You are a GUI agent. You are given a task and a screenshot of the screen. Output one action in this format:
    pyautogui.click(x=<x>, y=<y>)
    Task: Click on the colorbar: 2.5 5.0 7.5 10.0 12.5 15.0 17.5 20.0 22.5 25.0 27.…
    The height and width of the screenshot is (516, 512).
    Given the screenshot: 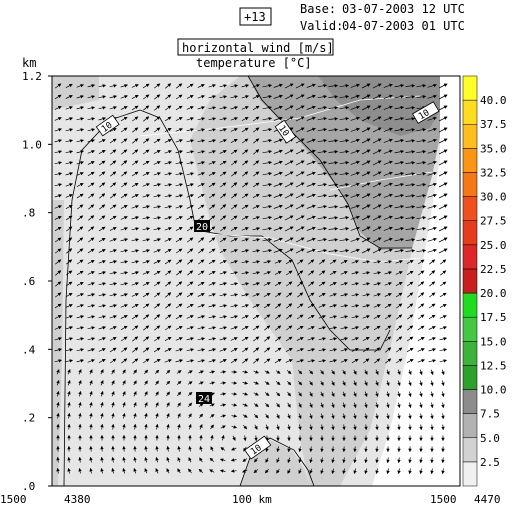 What is the action you would take?
    pyautogui.click(x=485, y=281)
    